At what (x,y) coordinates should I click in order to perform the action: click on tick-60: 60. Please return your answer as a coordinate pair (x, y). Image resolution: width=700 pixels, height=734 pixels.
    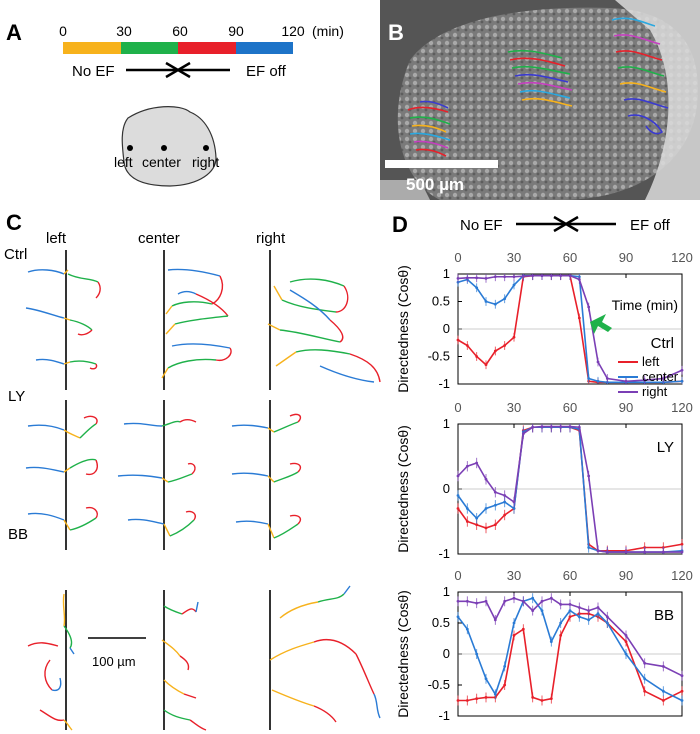
    Looking at the image, I should click on (180, 31).